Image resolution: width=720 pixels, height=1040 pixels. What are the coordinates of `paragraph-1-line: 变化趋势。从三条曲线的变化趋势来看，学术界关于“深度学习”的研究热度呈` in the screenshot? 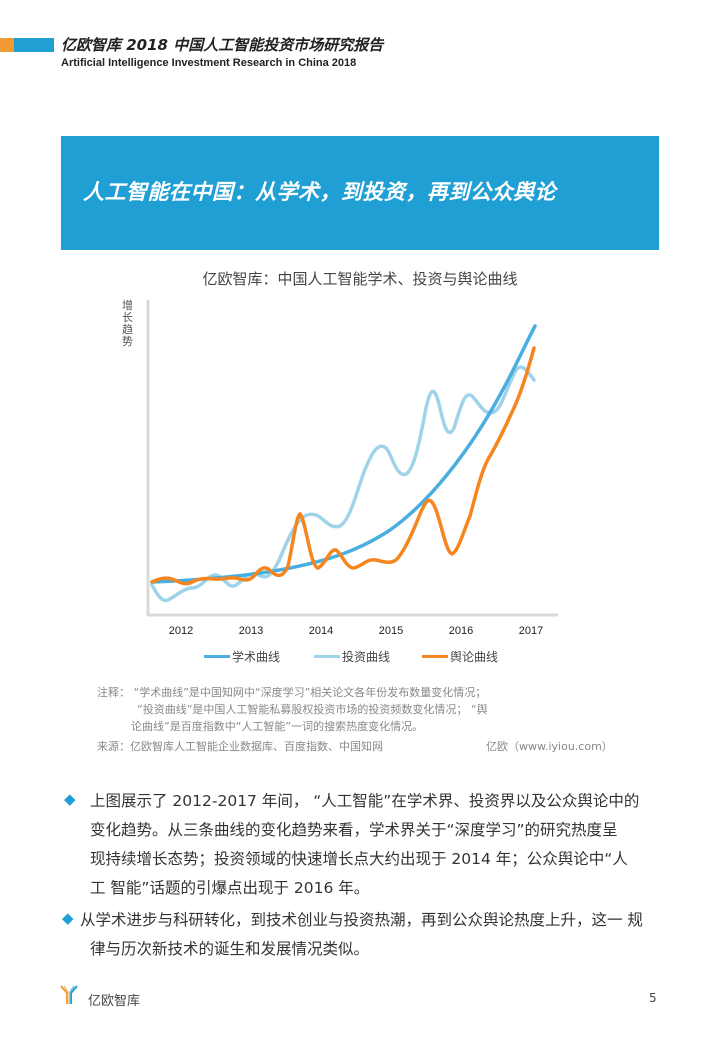 It's located at (354, 830).